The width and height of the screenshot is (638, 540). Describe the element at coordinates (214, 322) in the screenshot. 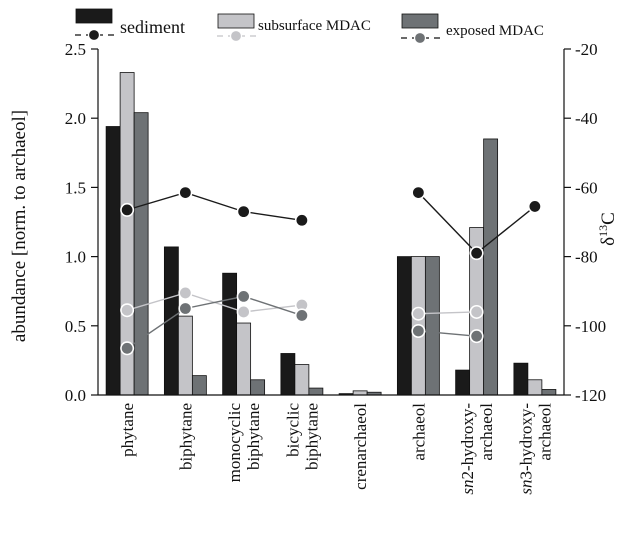

I see `isotope-line-exposed-mdac` at that location.